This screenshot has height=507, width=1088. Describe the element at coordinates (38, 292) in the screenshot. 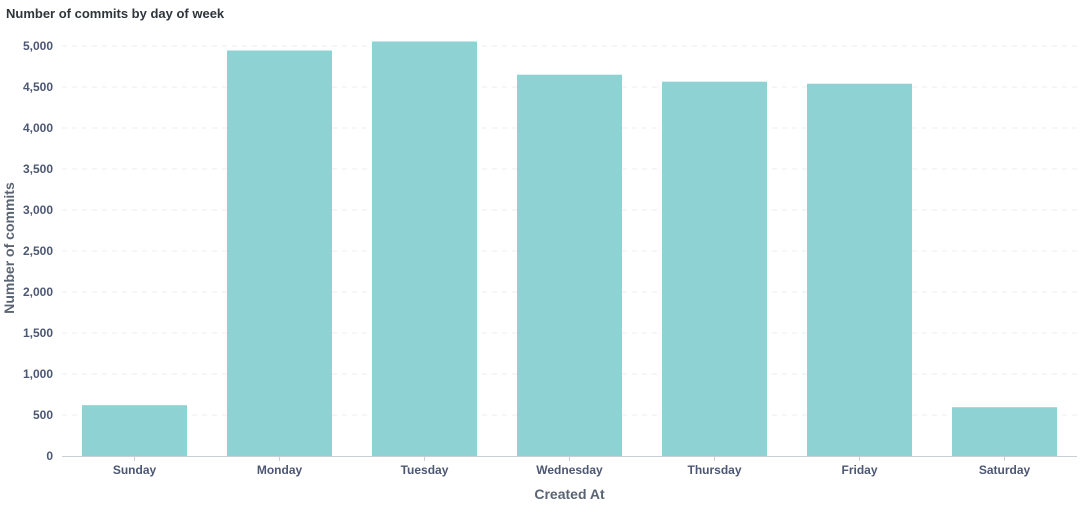

I see `y-tick-label: 2,000` at that location.